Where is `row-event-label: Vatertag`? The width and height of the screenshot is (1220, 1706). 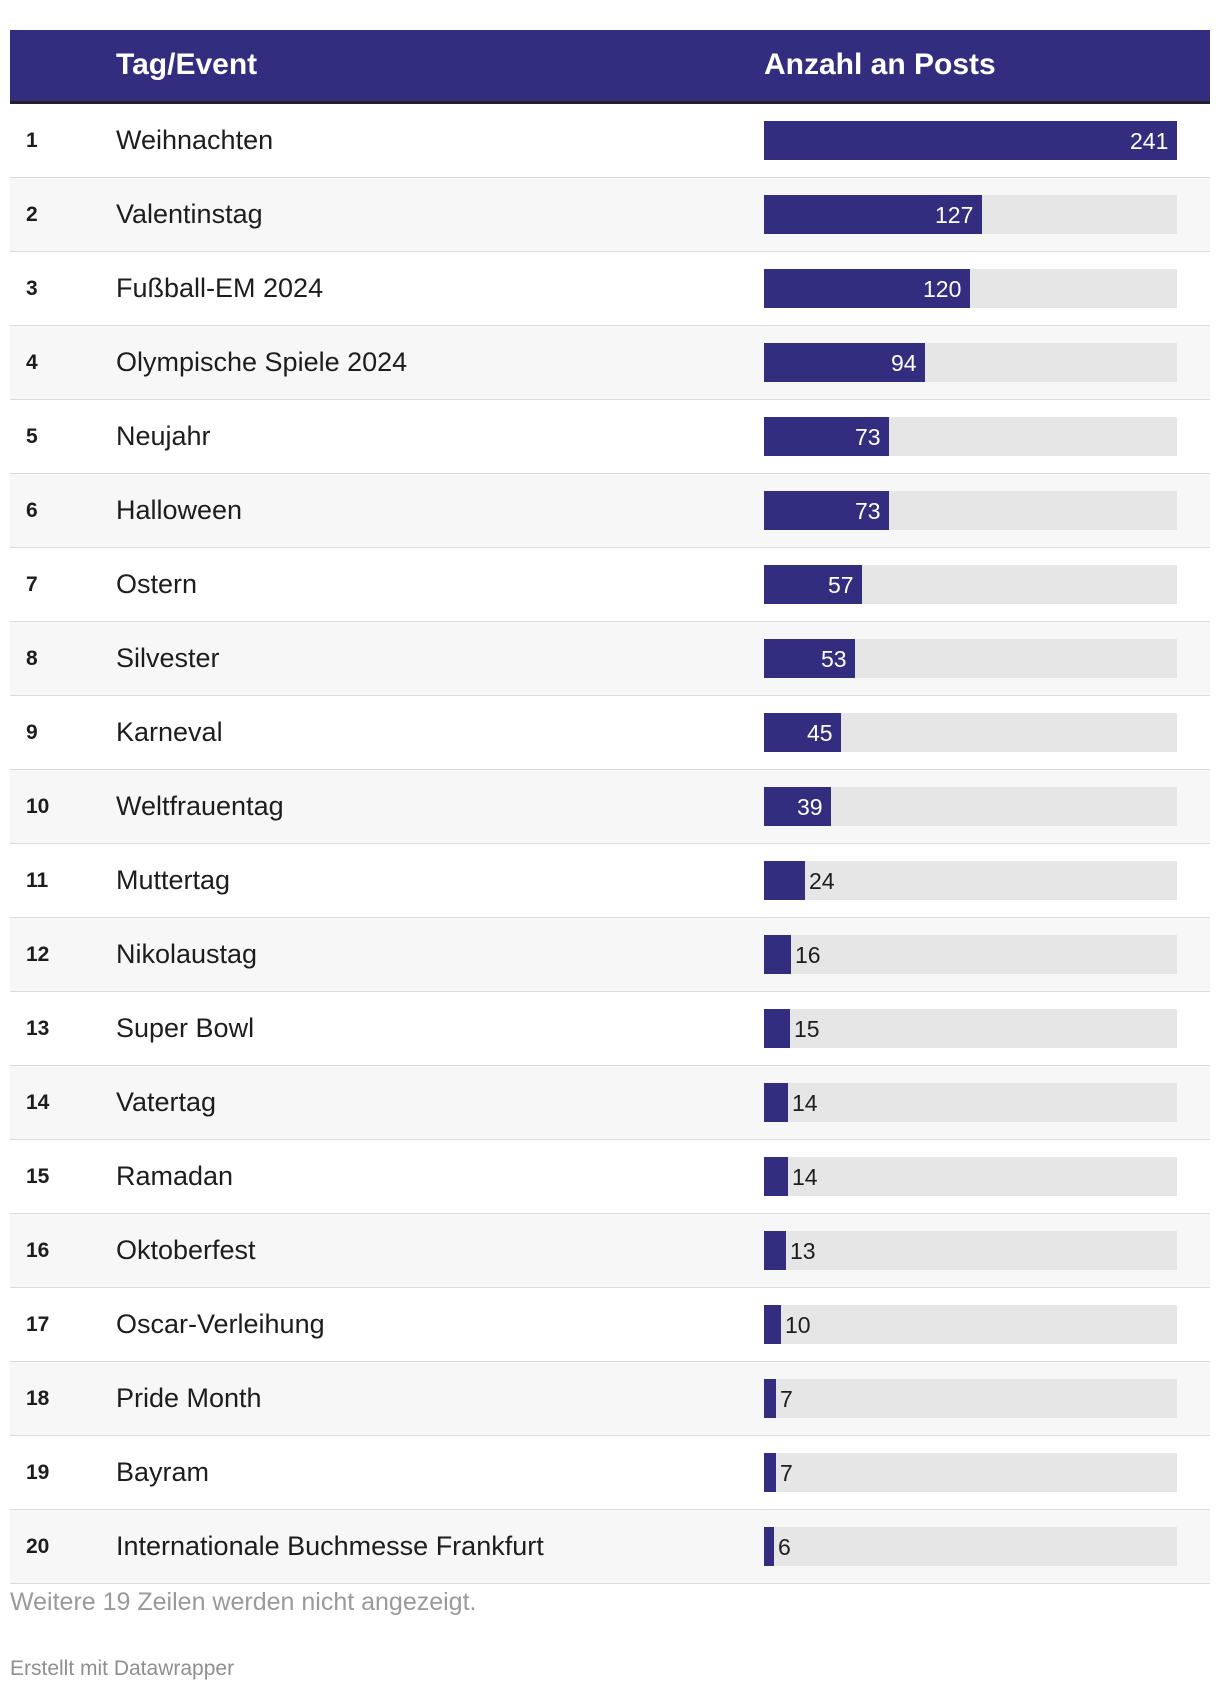
row-event-label: Vatertag is located at coordinates (166, 1102).